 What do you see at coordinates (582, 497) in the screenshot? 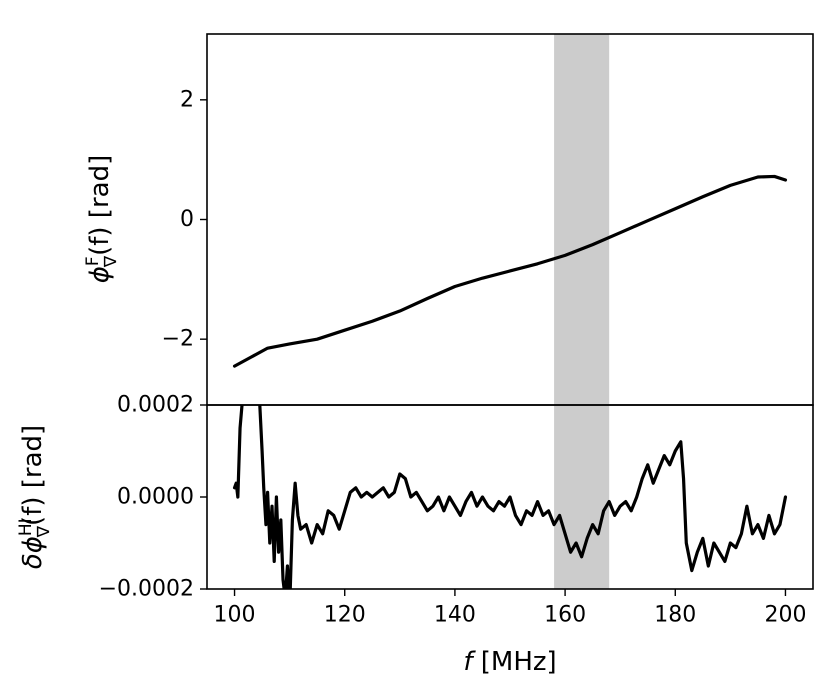
I see `bottom-shaded-band` at bounding box center [582, 497].